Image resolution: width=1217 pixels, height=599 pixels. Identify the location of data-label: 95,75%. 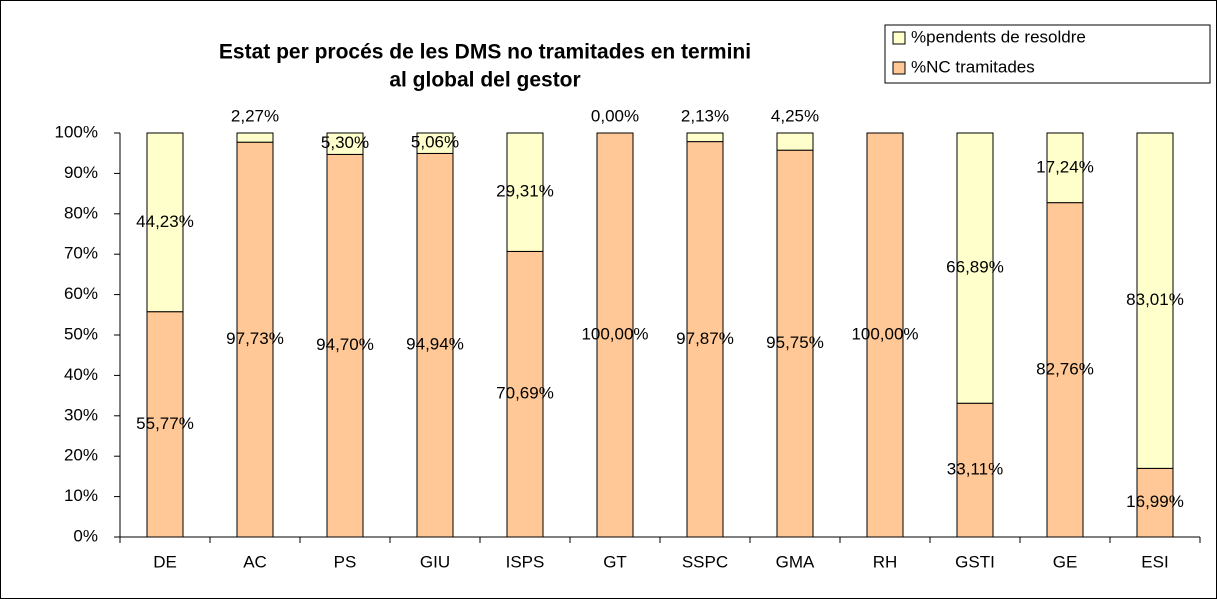
(795, 342).